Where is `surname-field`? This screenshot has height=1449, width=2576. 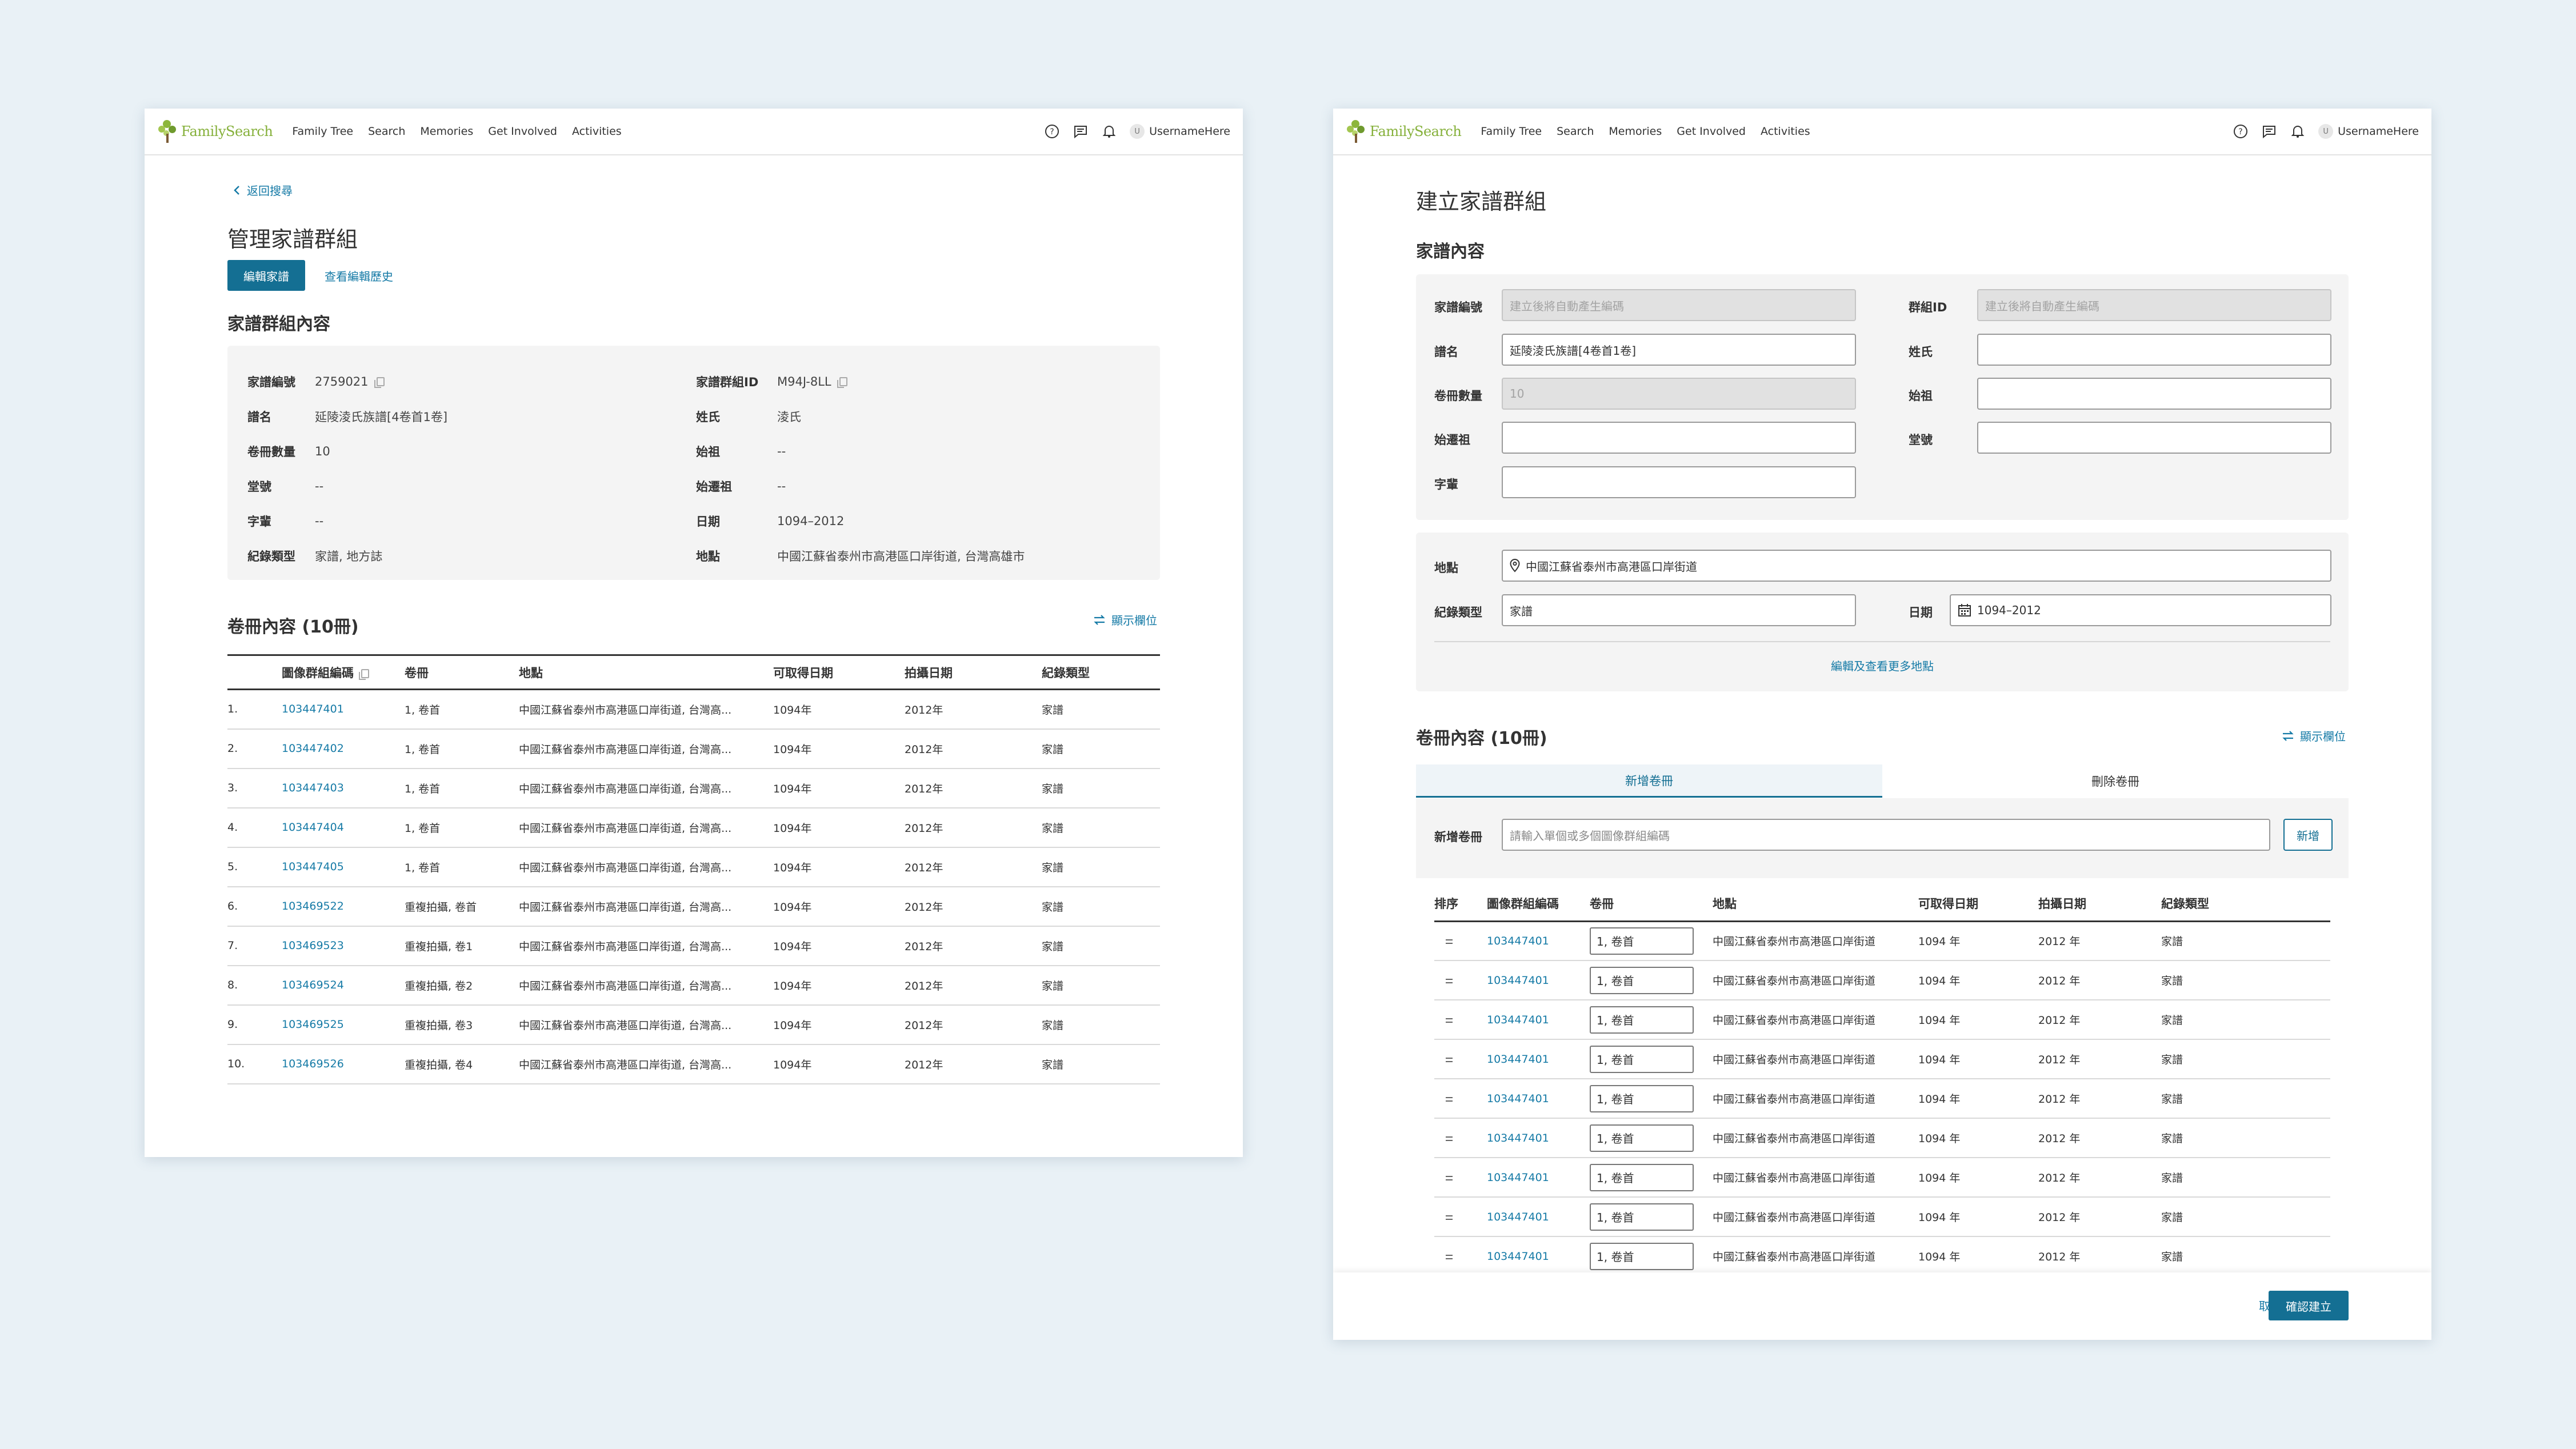 surname-field is located at coordinates (2154, 350).